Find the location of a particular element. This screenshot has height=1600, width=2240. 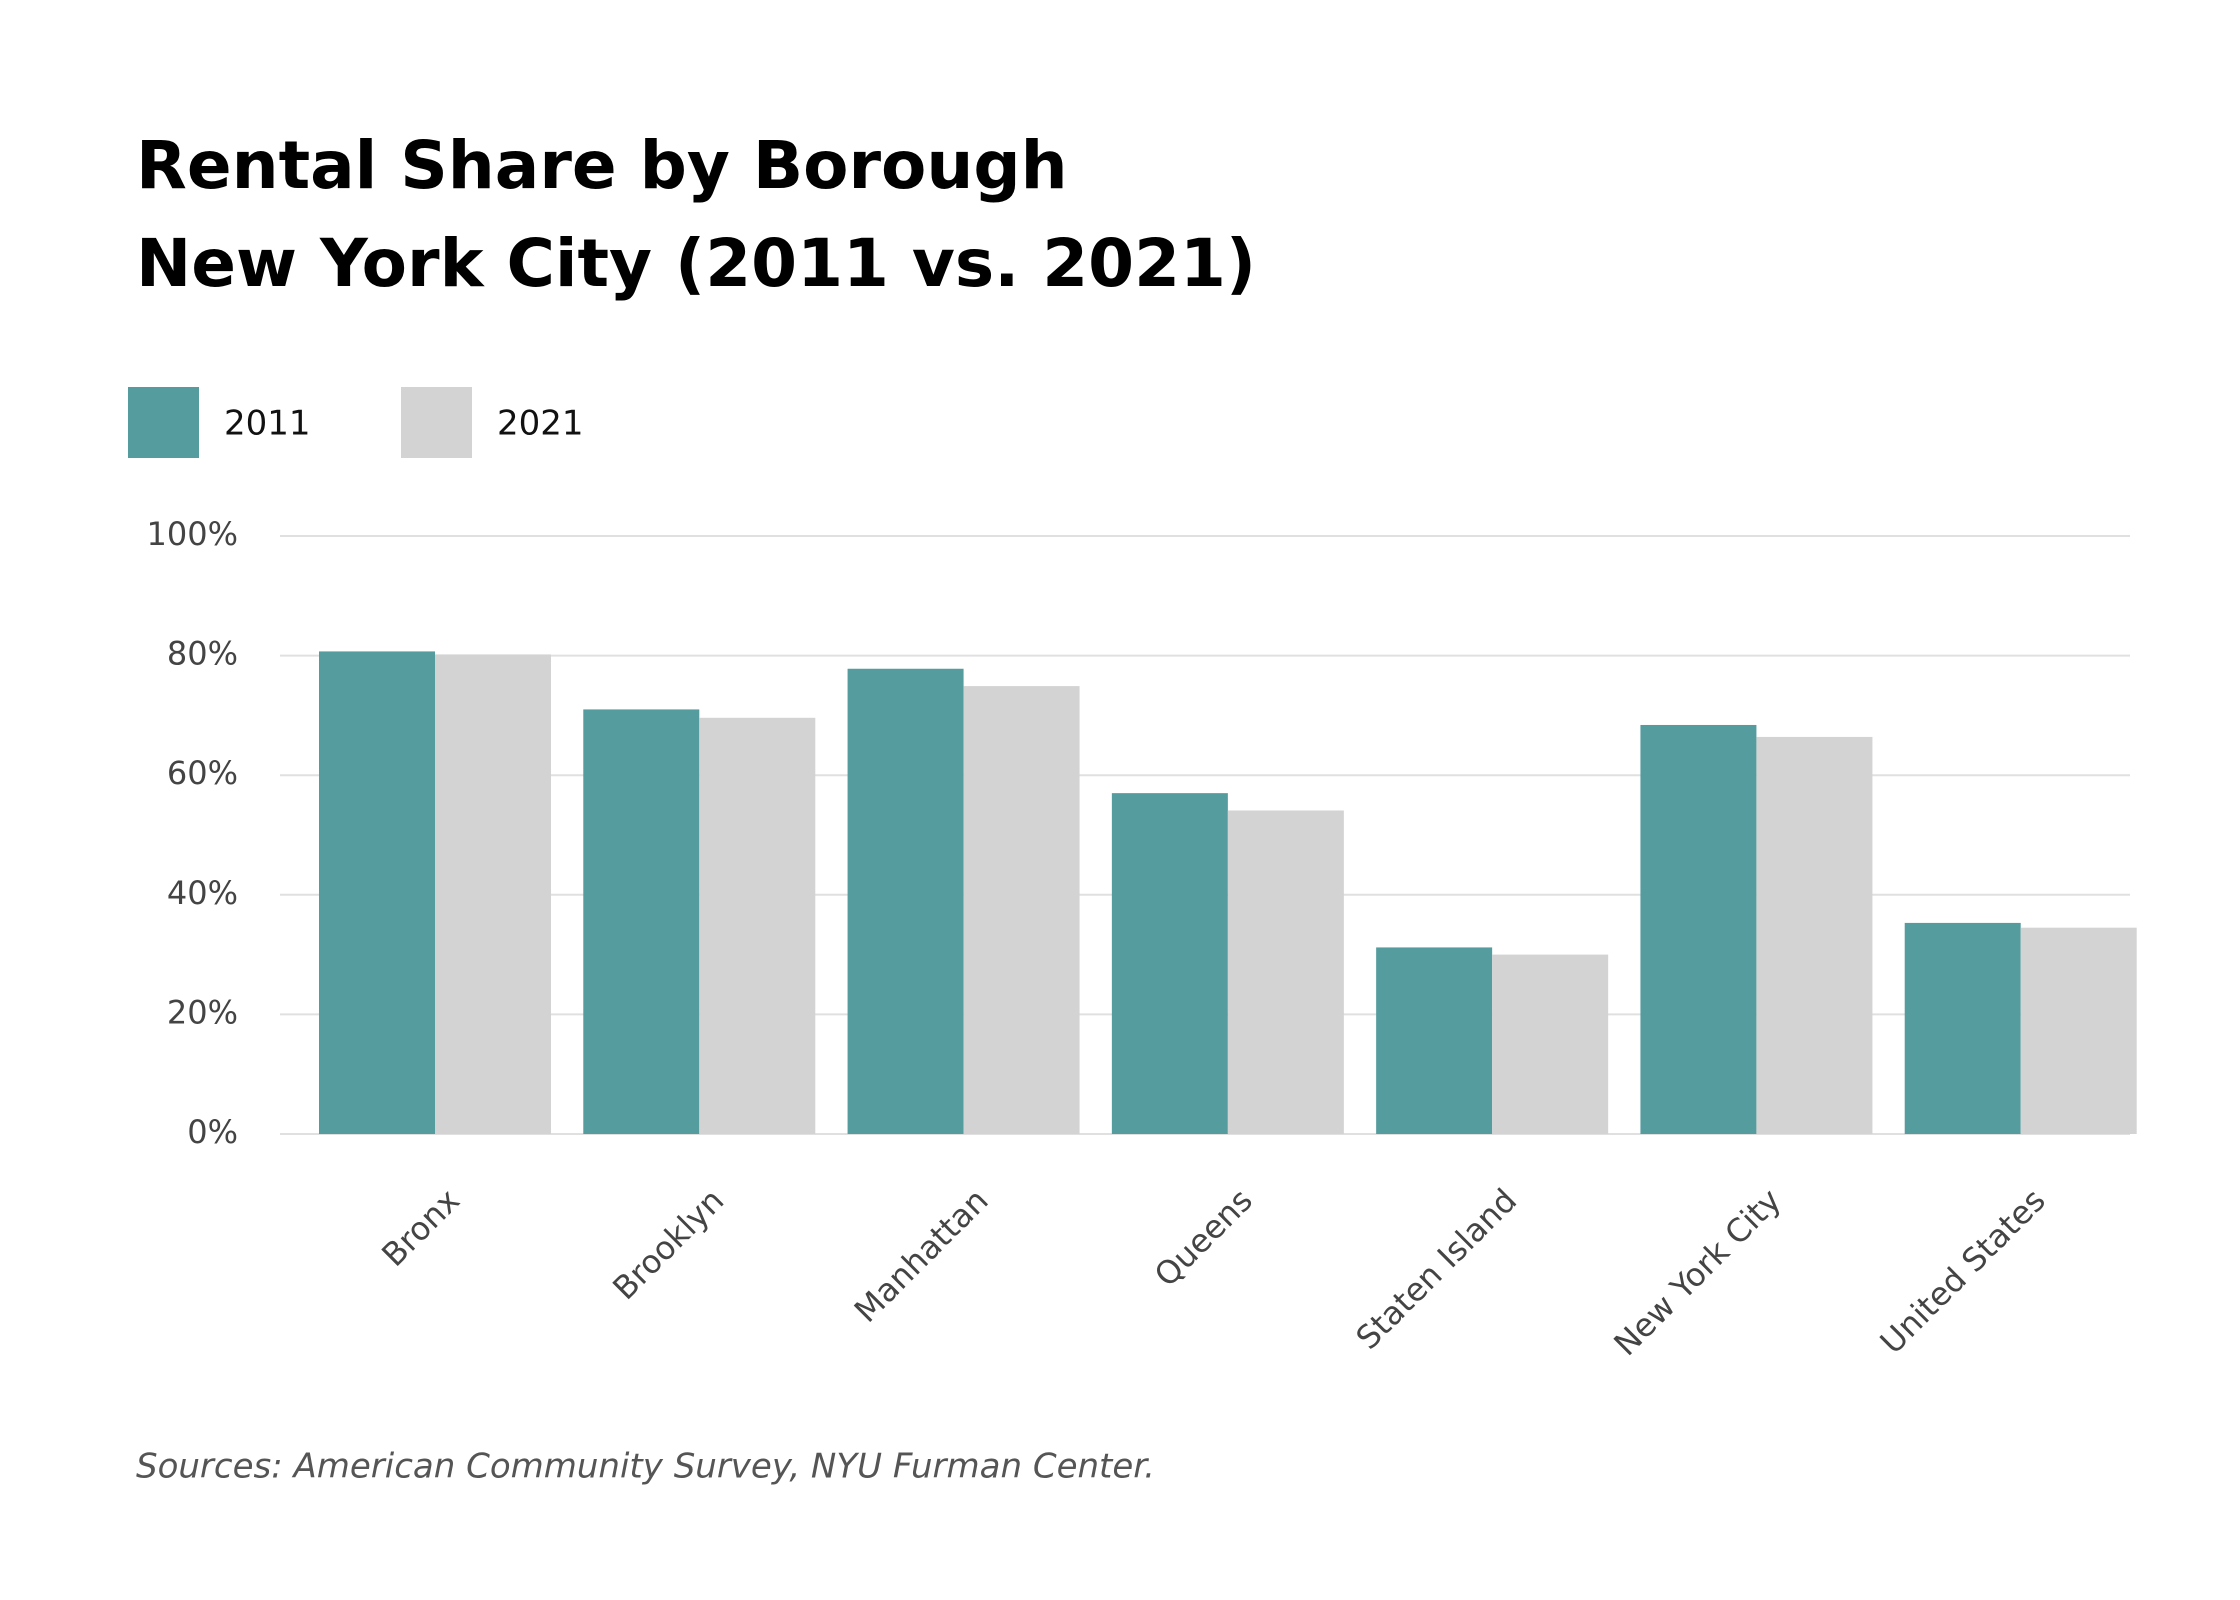

legend-label: 2021 is located at coordinates (540, 424).